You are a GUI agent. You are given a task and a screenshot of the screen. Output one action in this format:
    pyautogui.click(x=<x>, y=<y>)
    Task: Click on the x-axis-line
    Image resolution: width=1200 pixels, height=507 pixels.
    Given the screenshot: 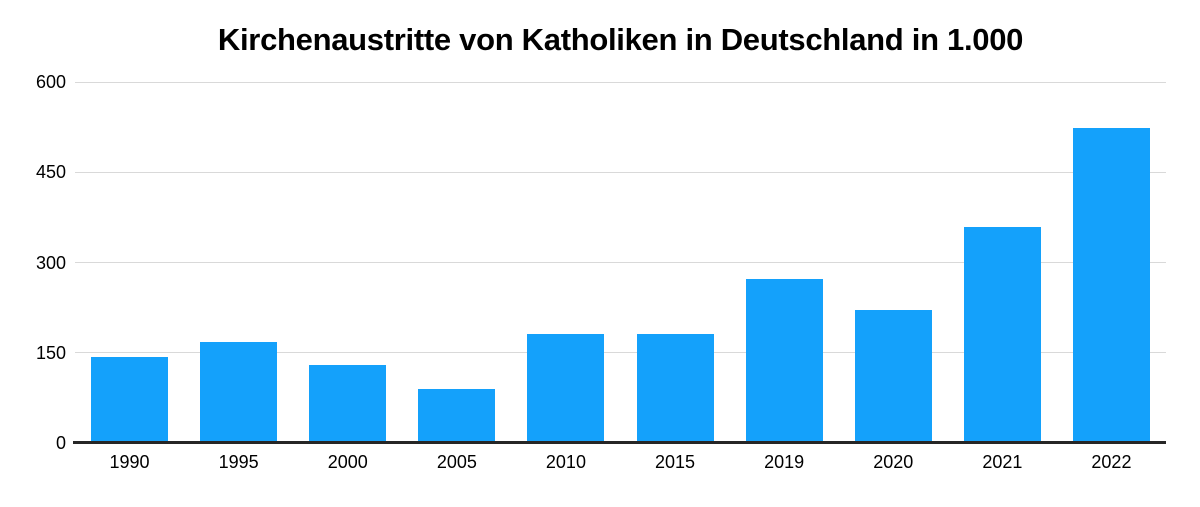 What is the action you would take?
    pyautogui.click(x=619, y=442)
    